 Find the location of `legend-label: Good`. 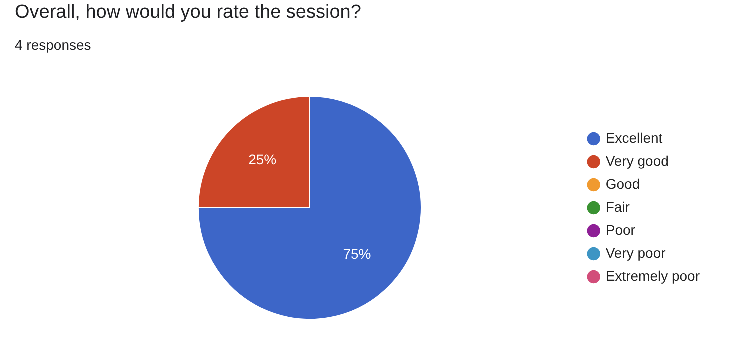

legend-label: Good is located at coordinates (623, 184).